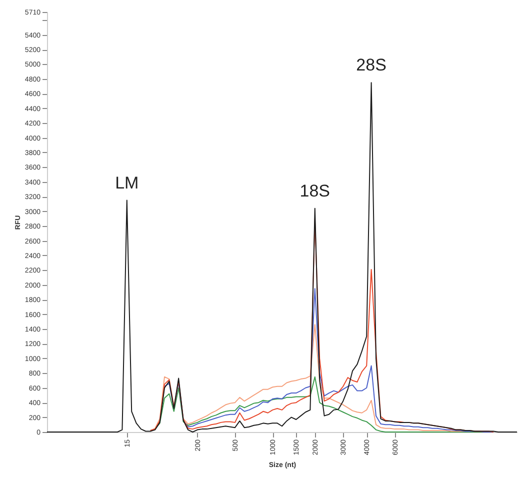  Describe the element at coordinates (127, 182) in the screenshot. I see `annotation: LM` at that location.